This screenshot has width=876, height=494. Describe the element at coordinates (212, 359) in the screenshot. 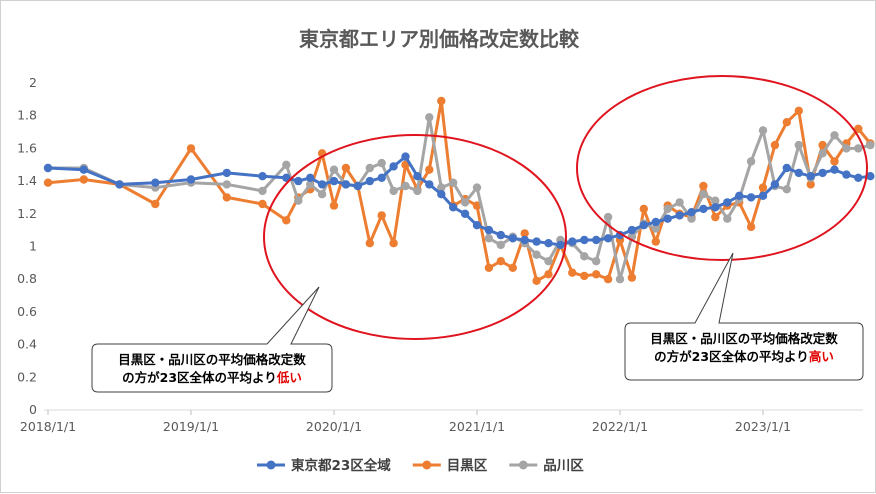

I see `callout-line: 目黒区・品川区の平均価格改定数` at that location.